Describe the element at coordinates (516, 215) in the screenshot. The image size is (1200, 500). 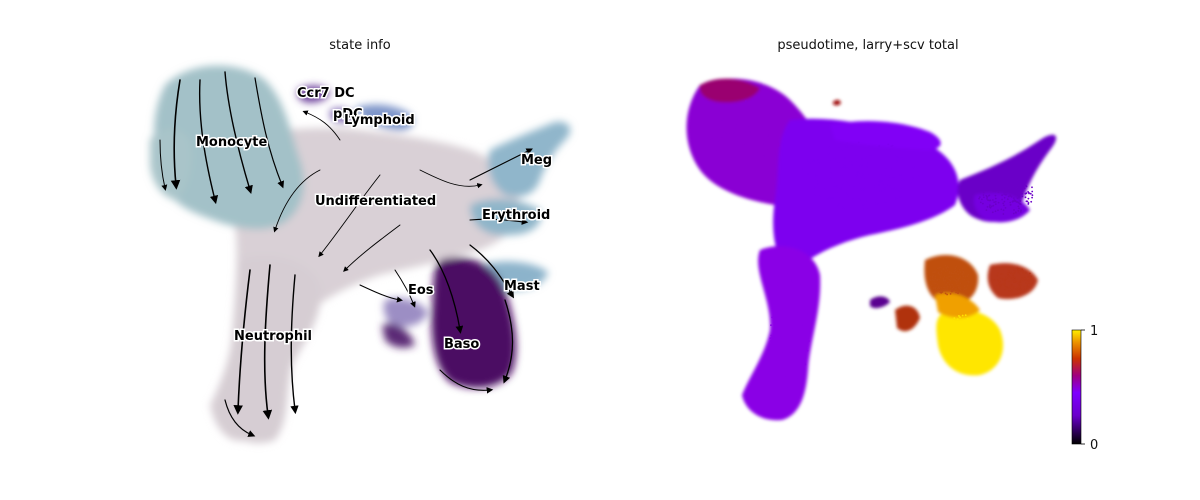
I see `label-erythroid: Erythroid` at that location.